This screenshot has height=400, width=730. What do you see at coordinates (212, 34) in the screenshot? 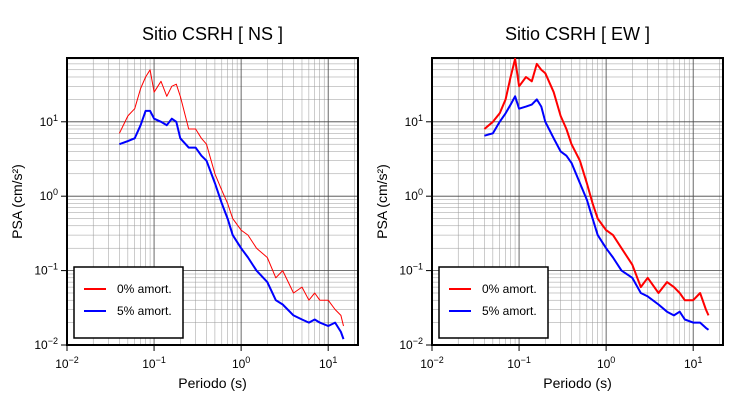
I see `chart-title: Sitio CSRH [ NS ]` at bounding box center [212, 34].